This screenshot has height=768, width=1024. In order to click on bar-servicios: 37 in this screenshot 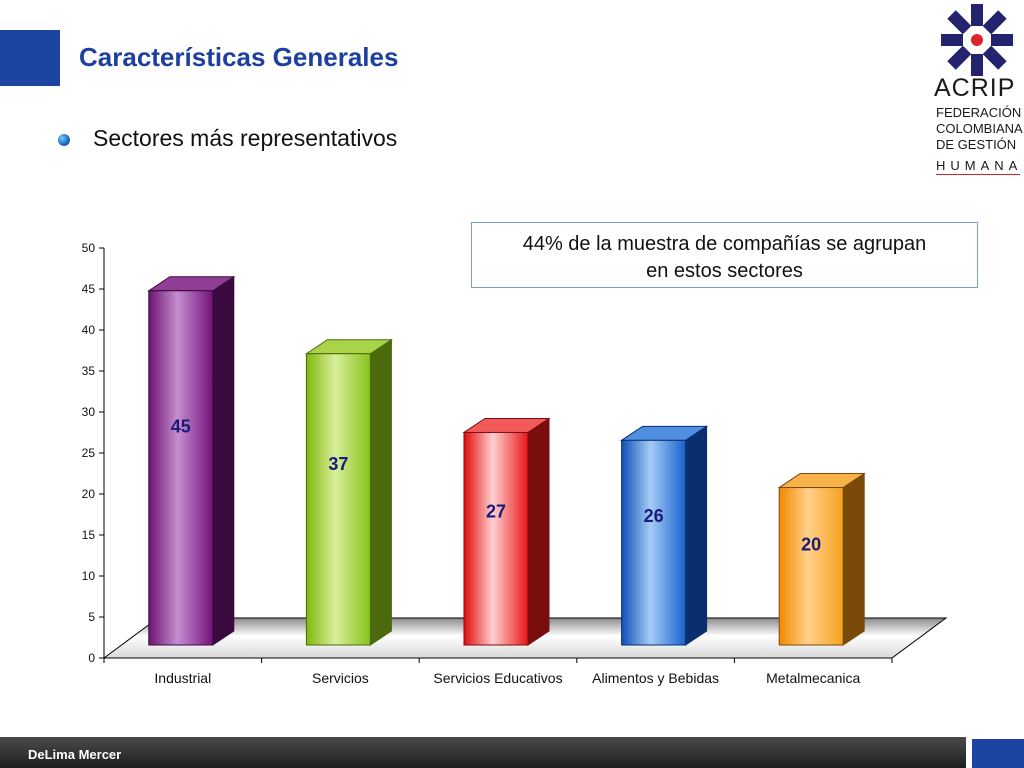, I will do `click(349, 492)`.